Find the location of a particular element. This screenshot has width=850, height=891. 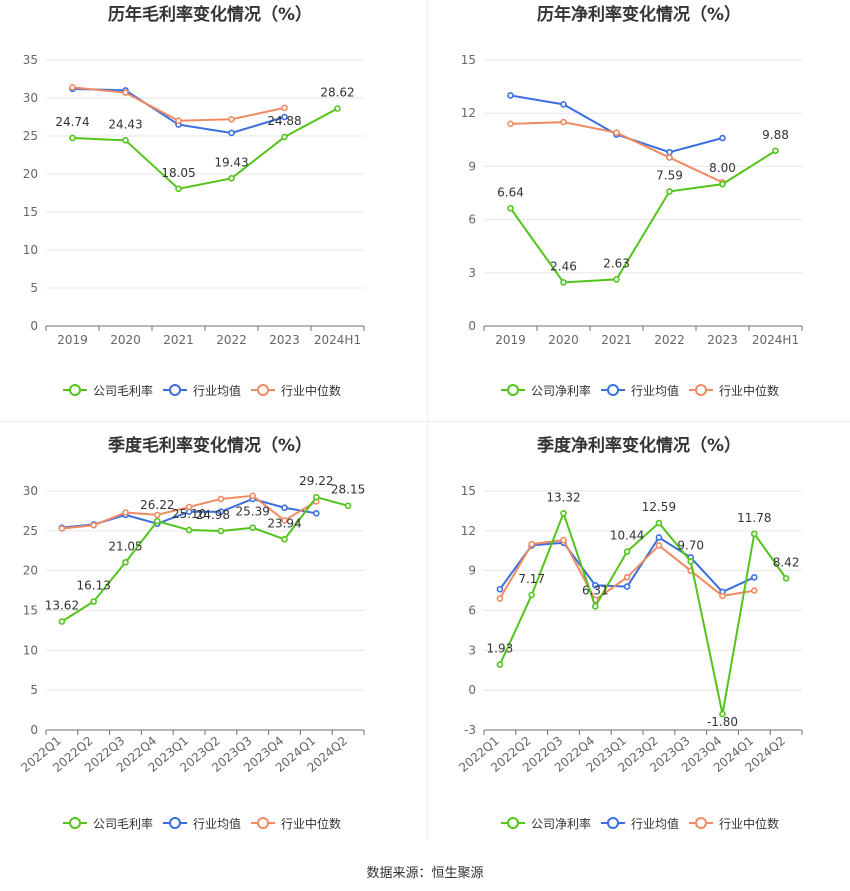

y-tick-label: 3 is located at coordinates (472, 273).